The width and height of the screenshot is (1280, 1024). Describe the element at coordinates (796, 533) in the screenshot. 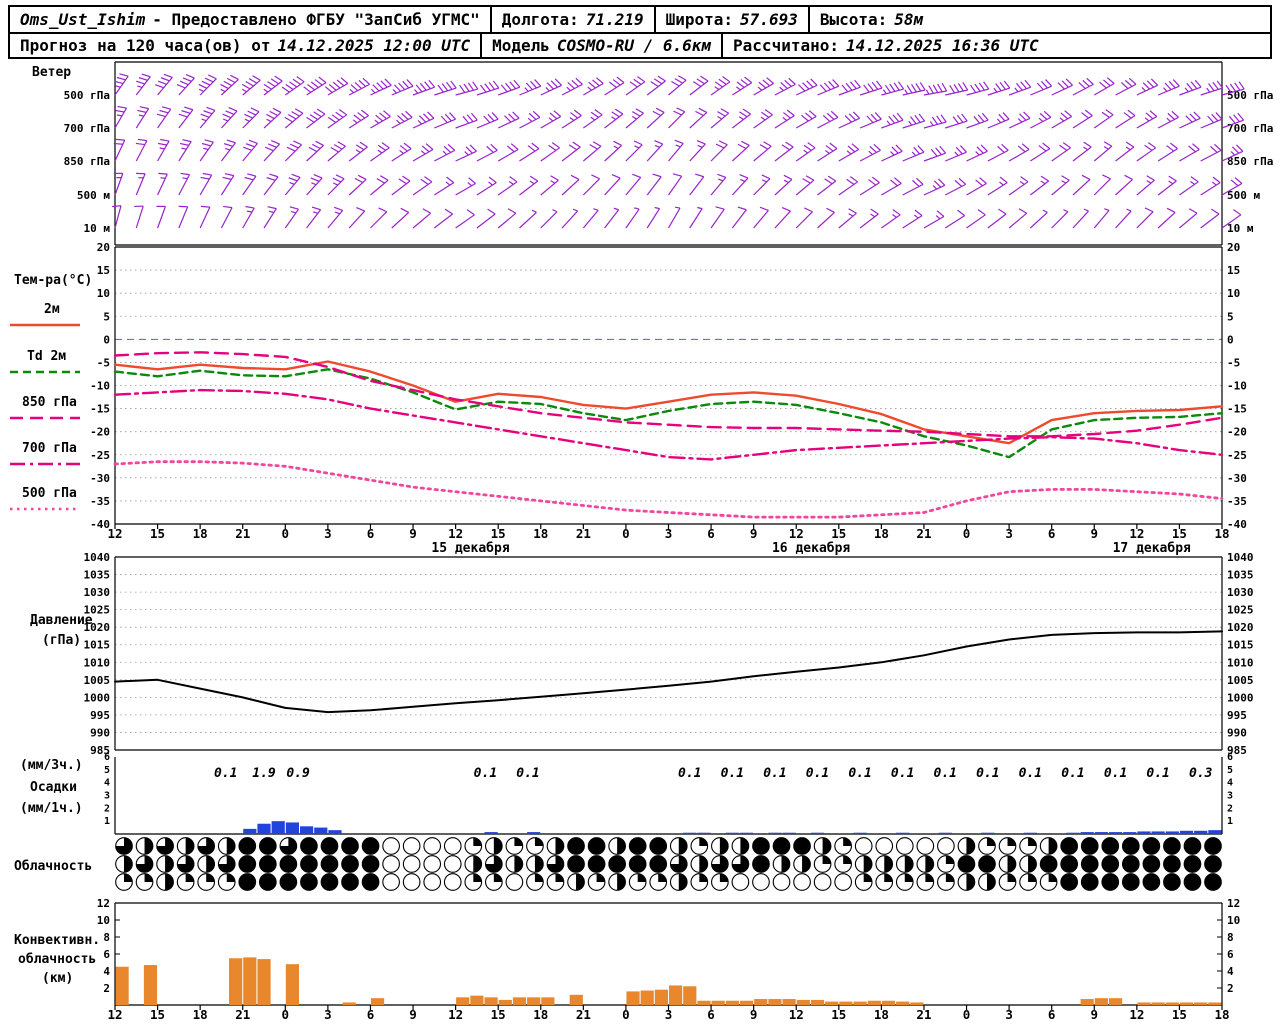

I see `hour-label: 12` at that location.